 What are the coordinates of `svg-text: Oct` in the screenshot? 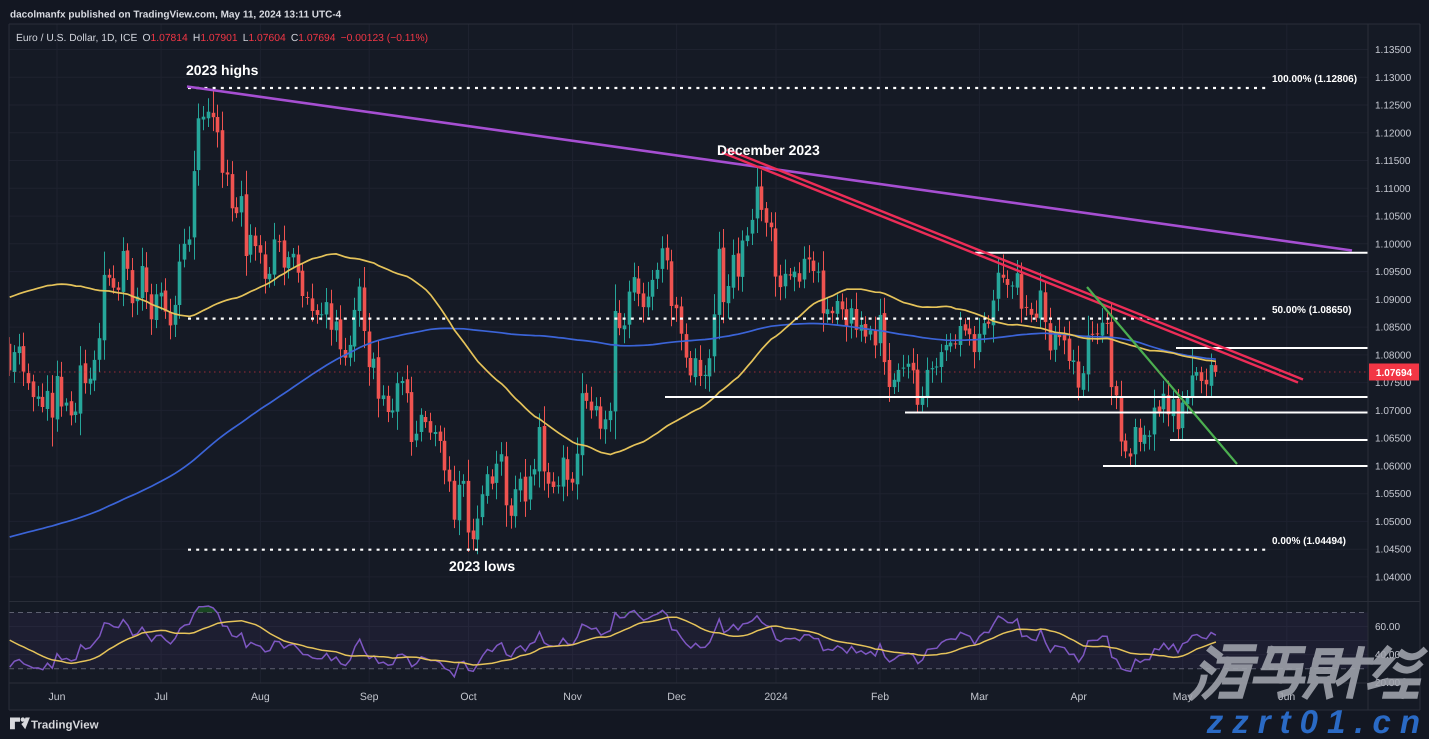 It's located at (468, 697).